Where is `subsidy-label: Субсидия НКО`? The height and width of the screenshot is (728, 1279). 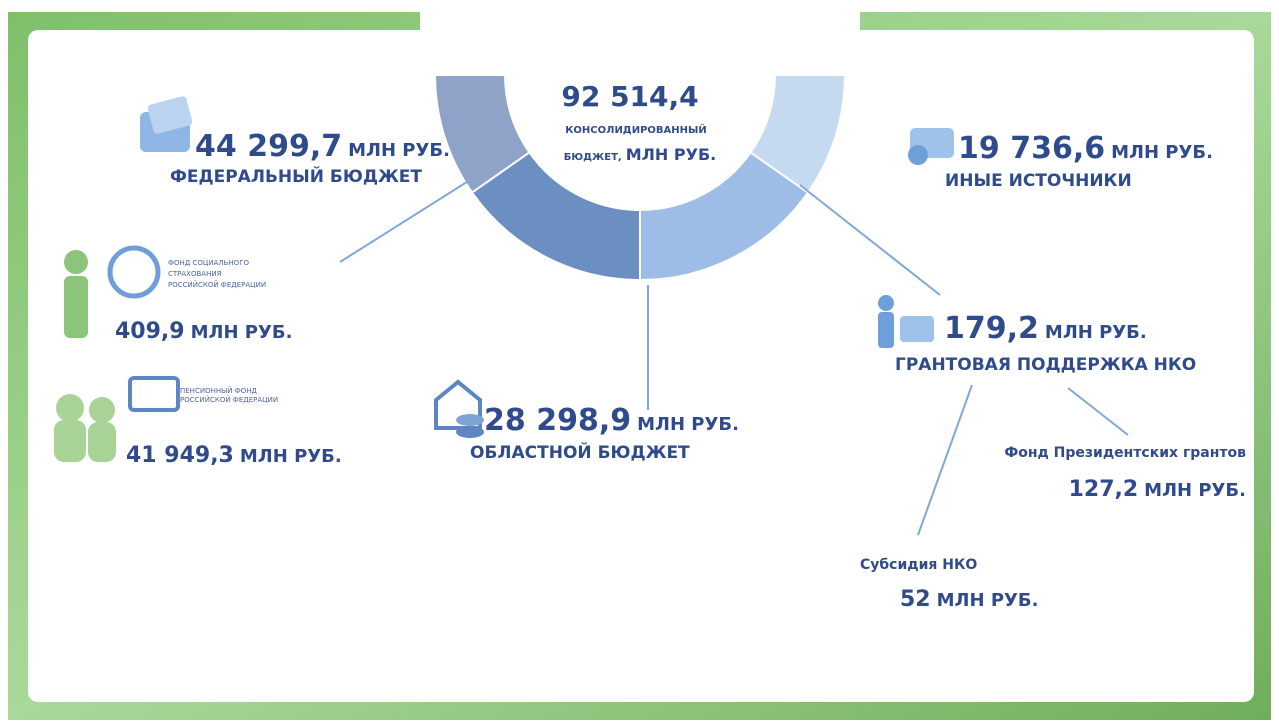 subsidy-label: Субсидия НКО is located at coordinates (918, 565).